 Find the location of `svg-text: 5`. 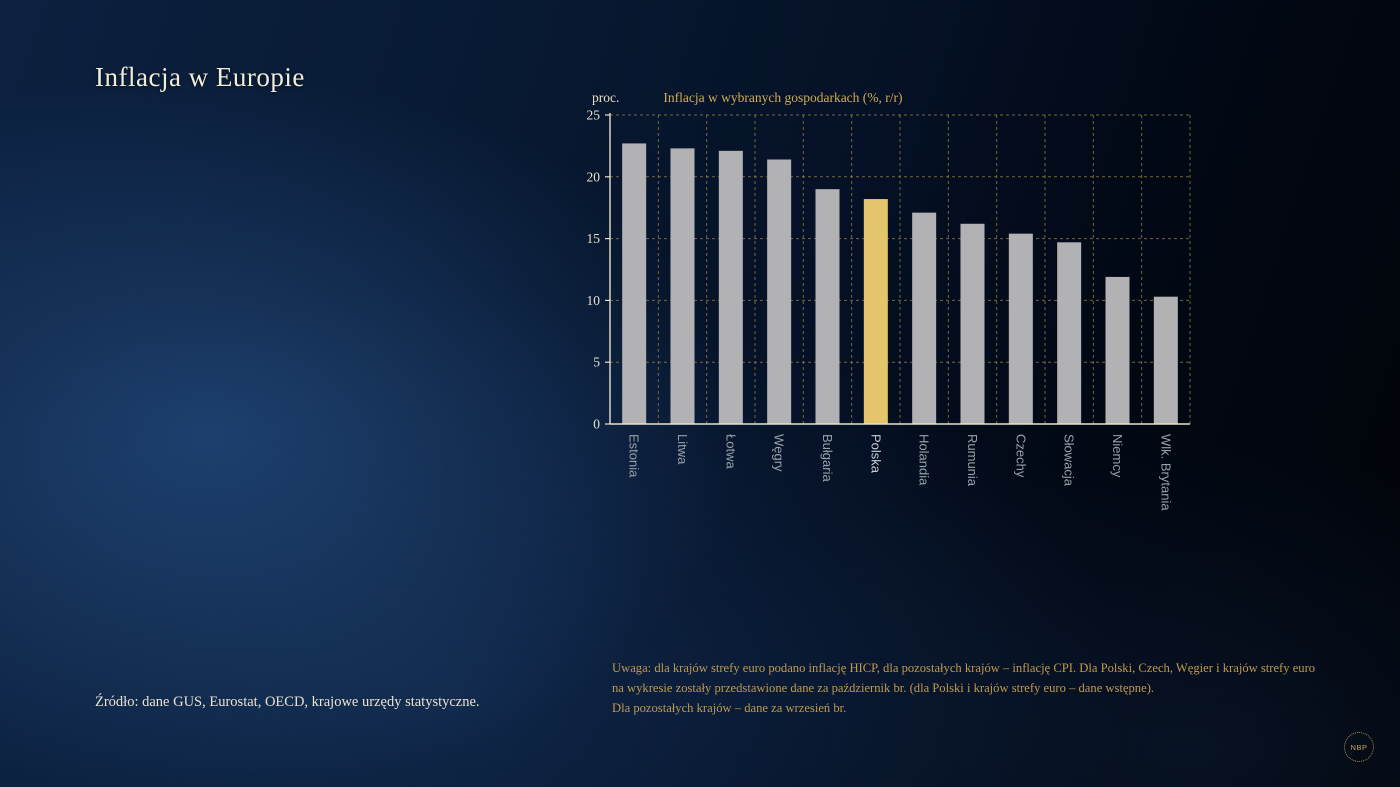

svg-text: 5 is located at coordinates (596, 362).